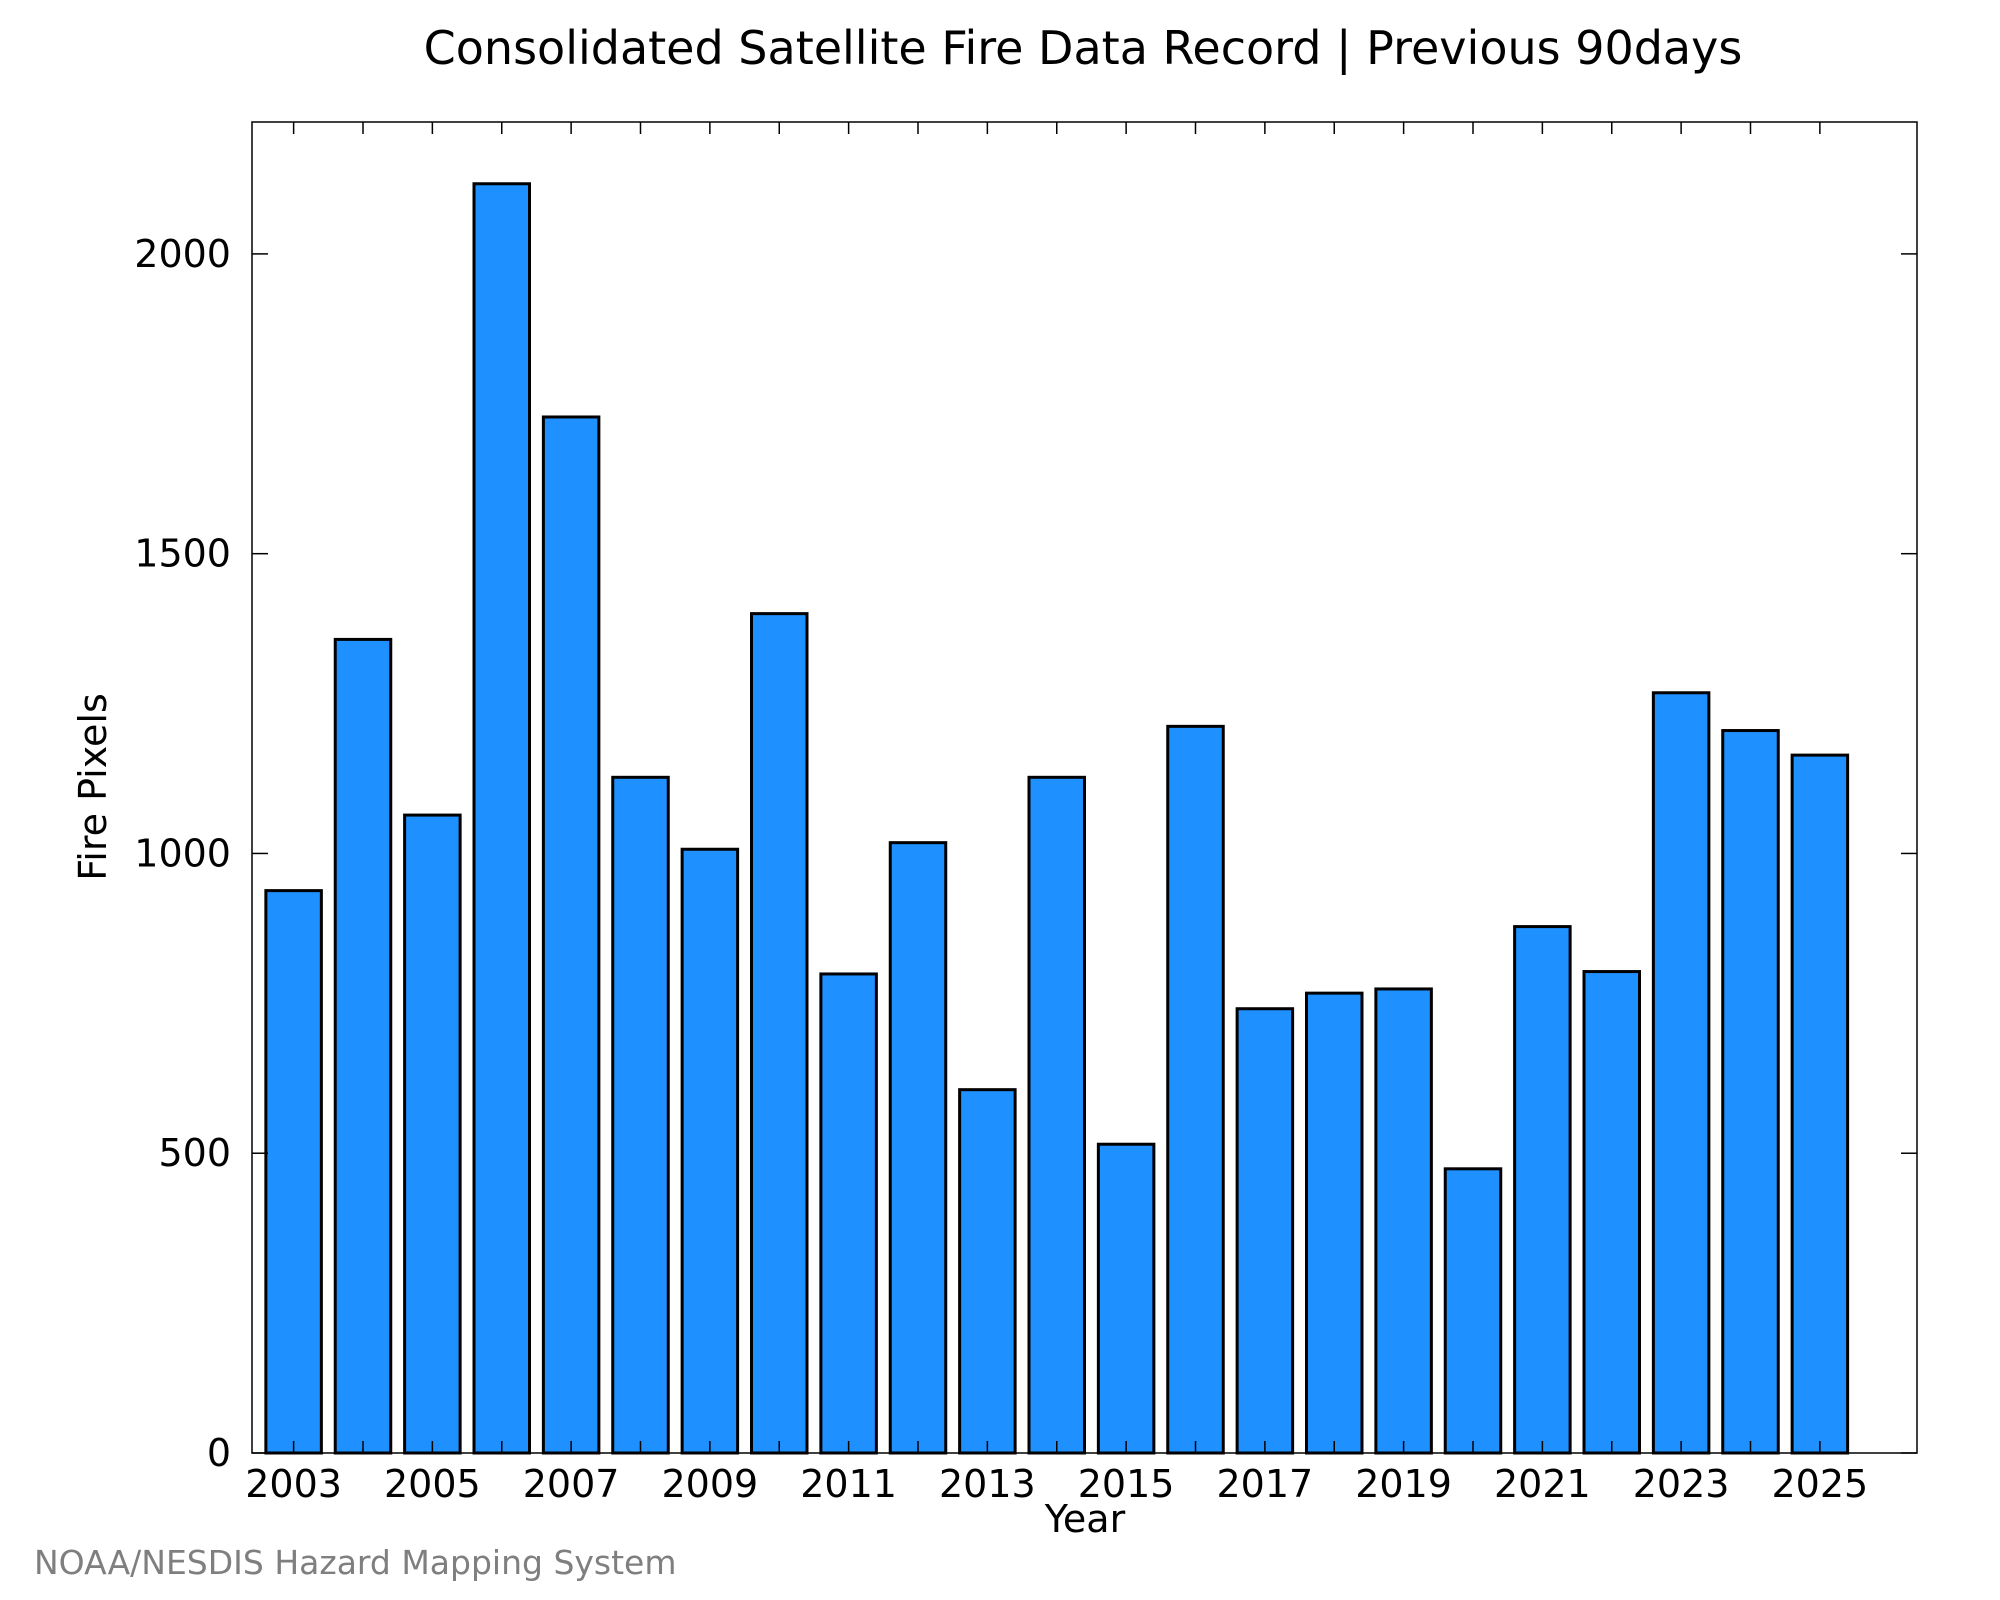 The height and width of the screenshot is (1600, 2000). Describe the element at coordinates (1265, 1484) in the screenshot. I see `x-tick-label-2017: 2017` at that location.